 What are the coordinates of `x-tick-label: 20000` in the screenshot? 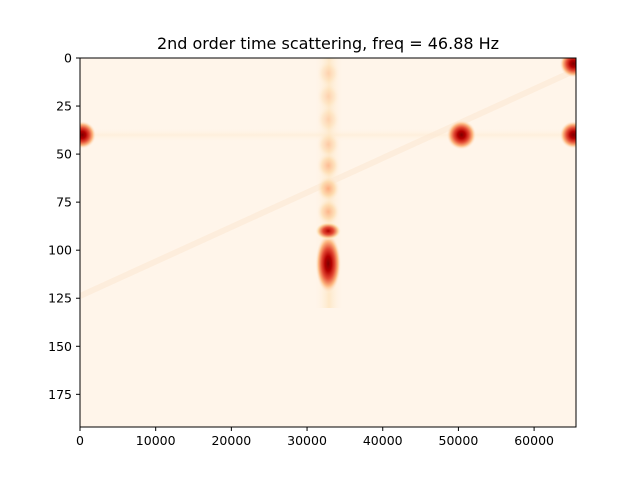 It's located at (231, 440).